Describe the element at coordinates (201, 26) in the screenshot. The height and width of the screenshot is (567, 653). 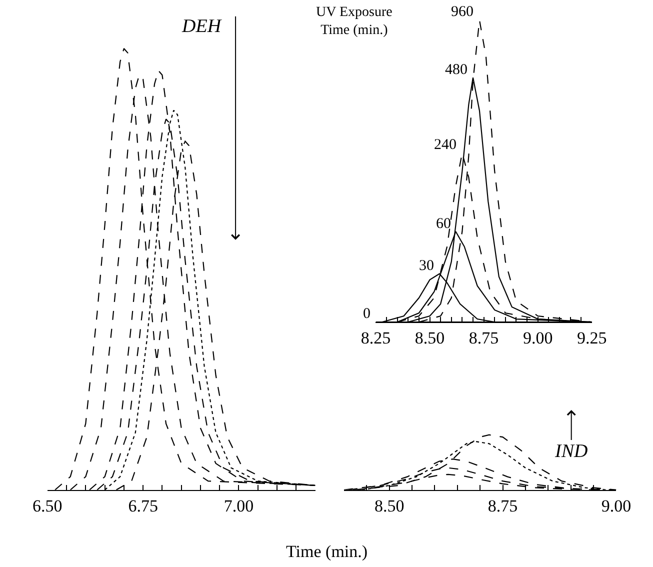
I see `text: DEH` at that location.